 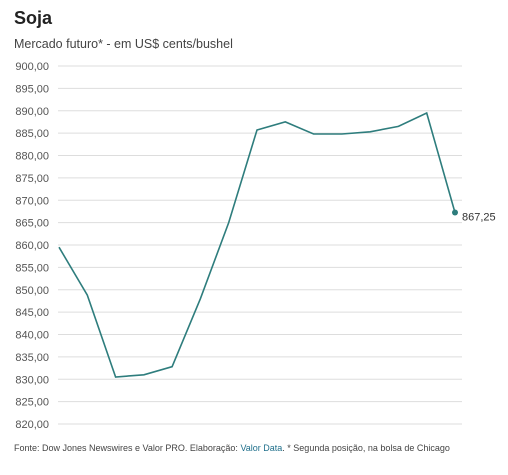 I want to click on y-tick-label: 865,00, so click(x=32, y=224).